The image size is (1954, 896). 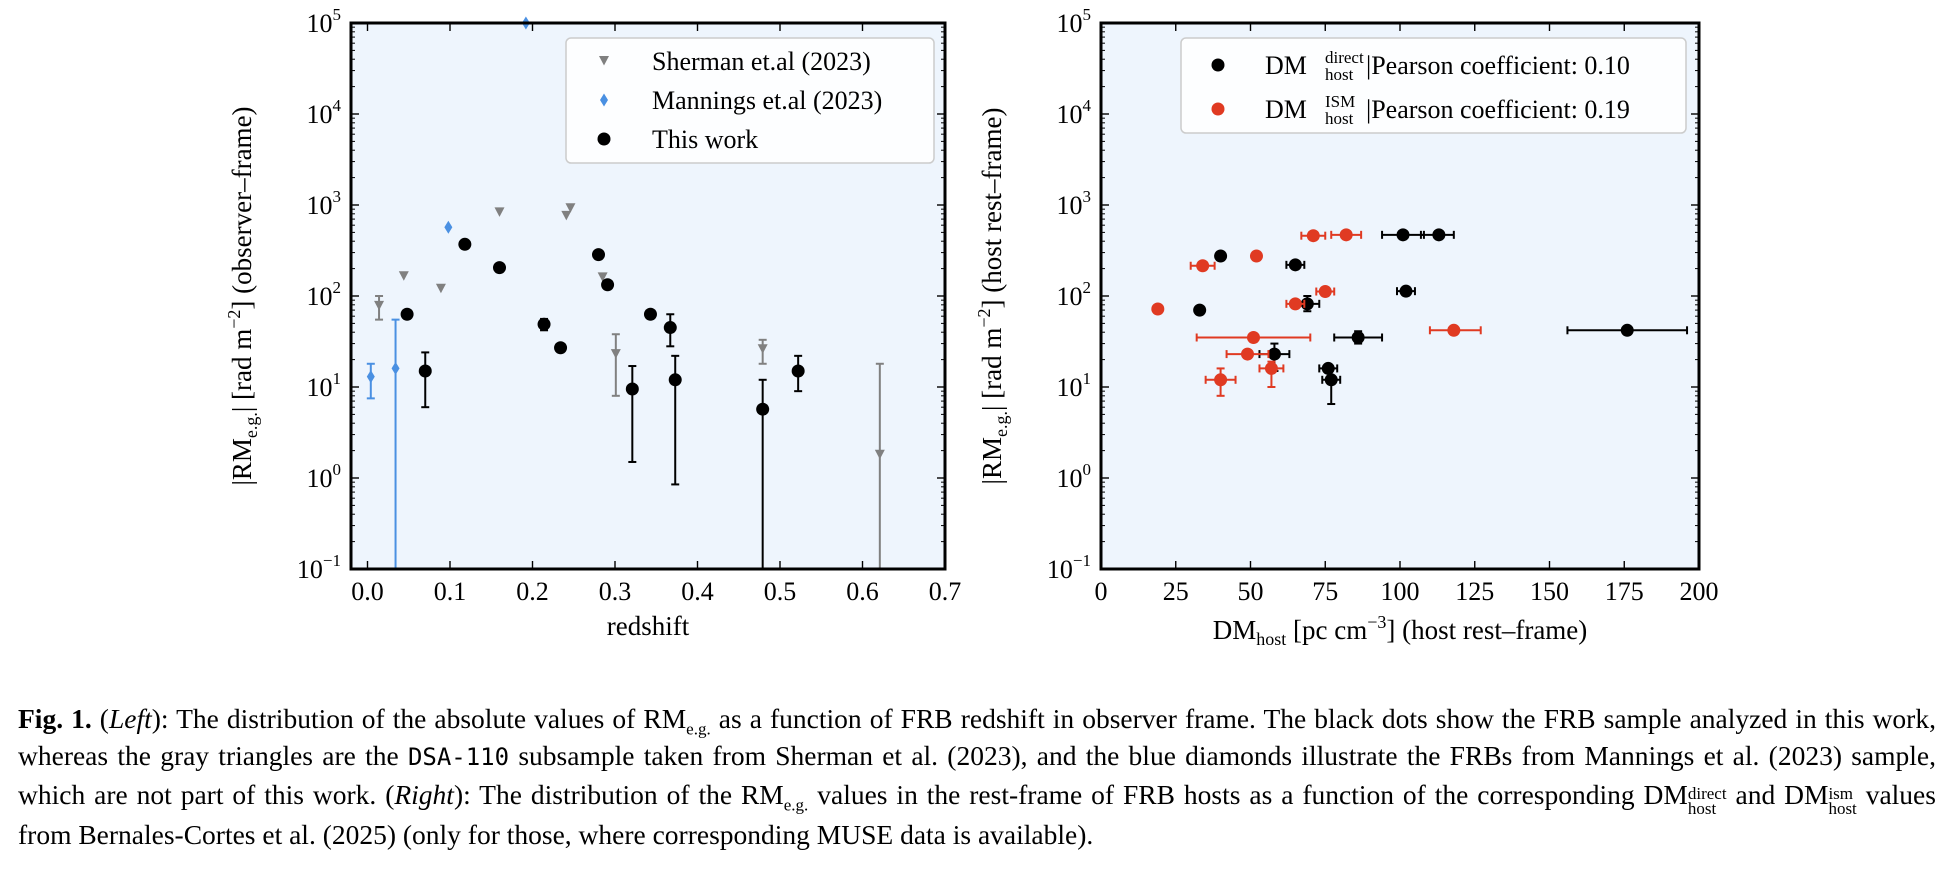 I want to click on legend-label-sub: host, so click(x=1339, y=118).